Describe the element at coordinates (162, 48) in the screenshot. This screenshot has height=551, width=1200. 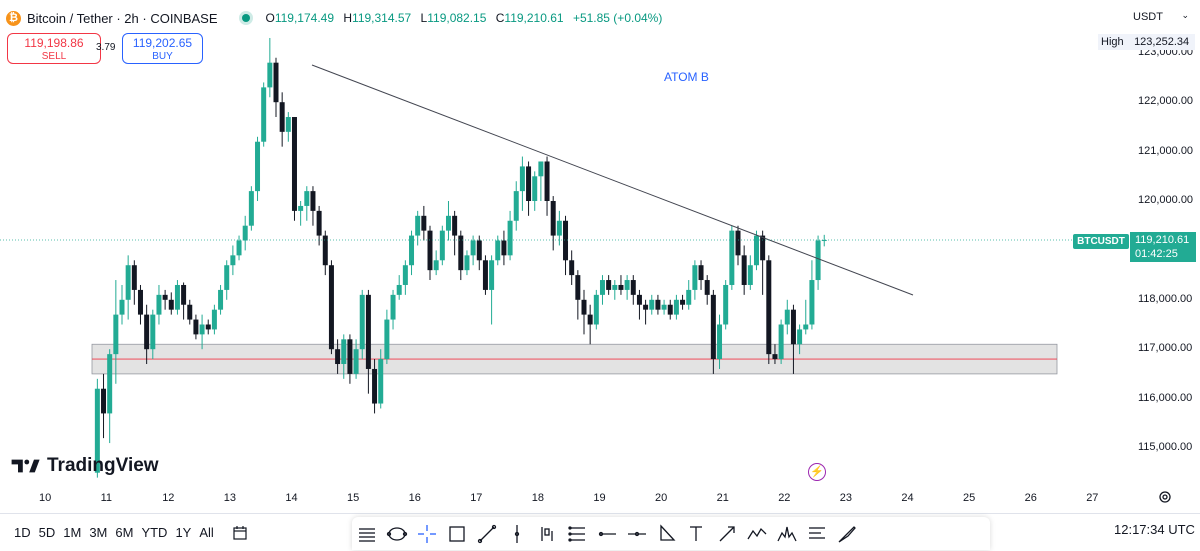
I see `buy-button: 119,202.65 BUY` at that location.